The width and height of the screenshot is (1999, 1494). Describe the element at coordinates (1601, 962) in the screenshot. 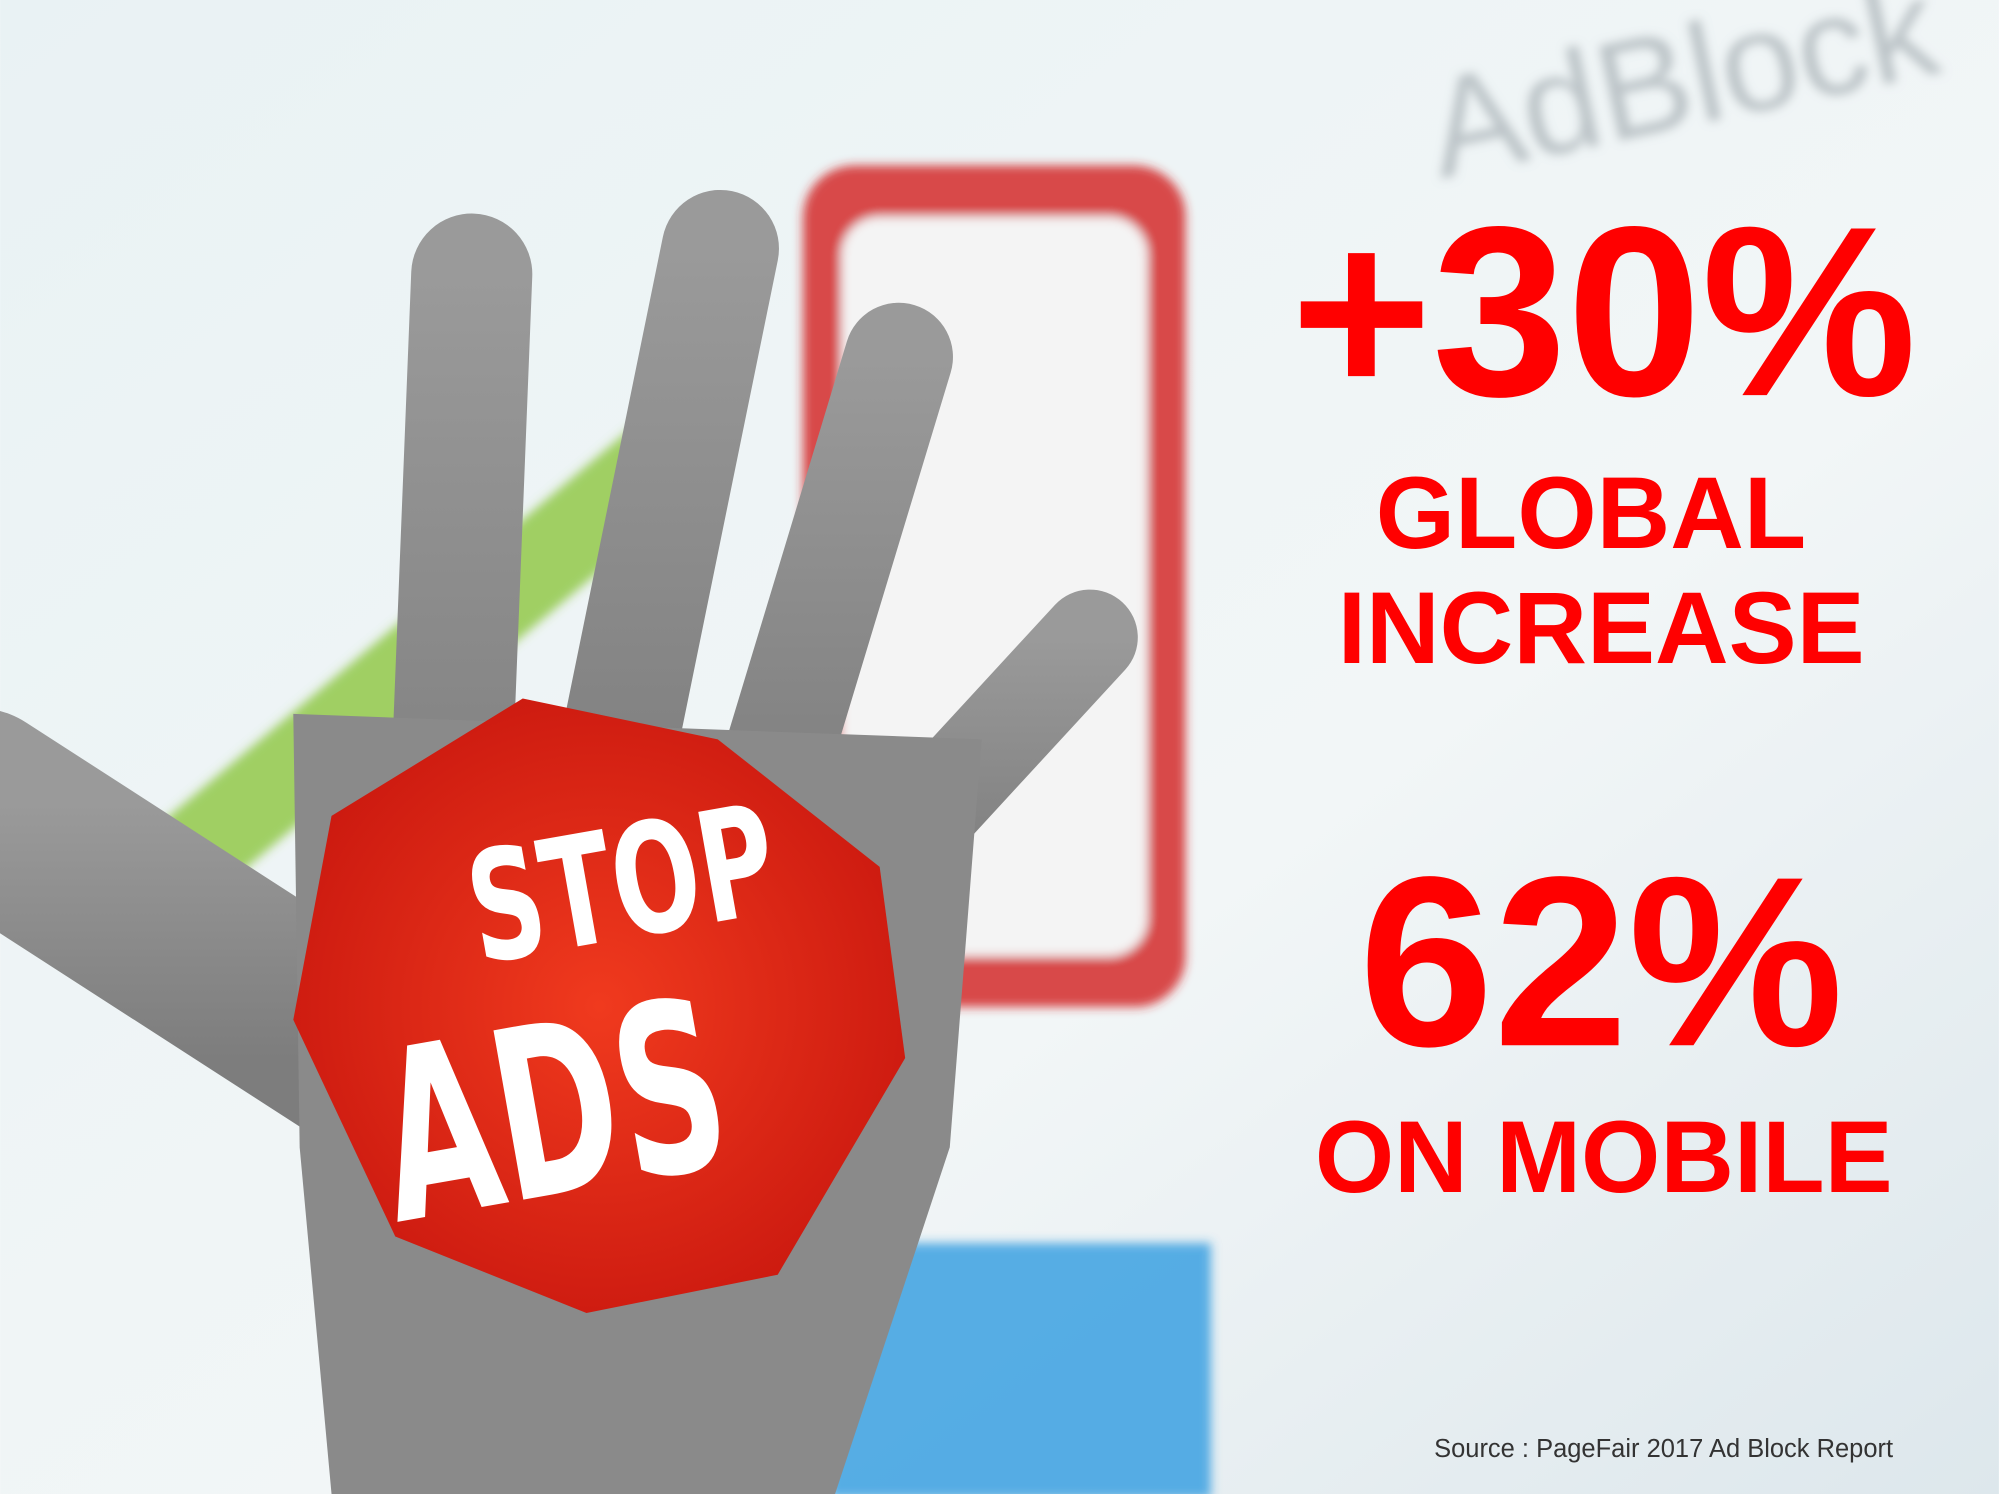

I see `stat-value: 62%` at that location.